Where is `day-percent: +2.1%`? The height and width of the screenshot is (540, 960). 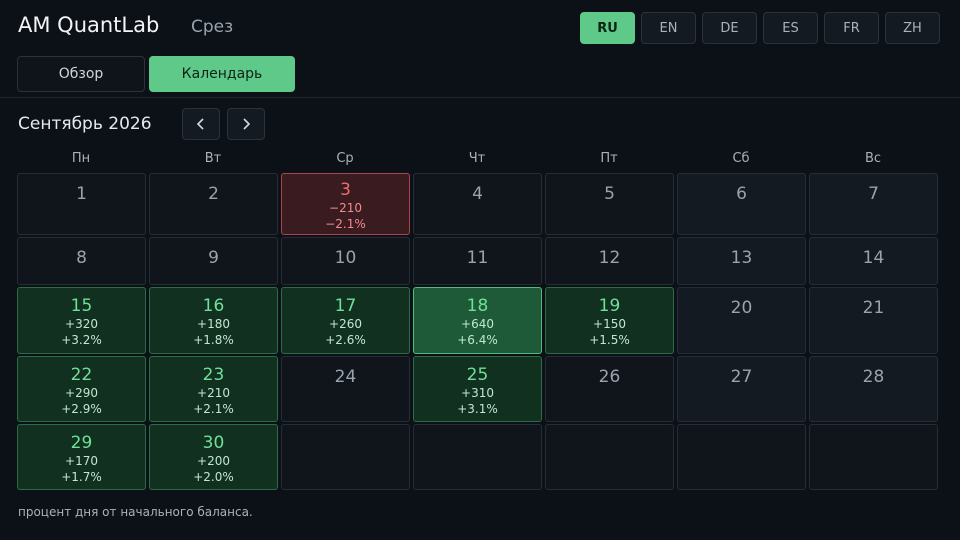
day-percent: +2.1% is located at coordinates (213, 409).